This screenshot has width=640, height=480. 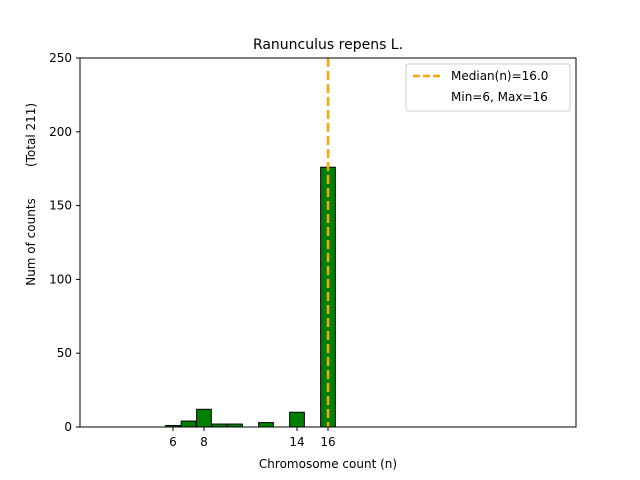 I want to click on y-tick-label: 150, so click(x=60, y=206).